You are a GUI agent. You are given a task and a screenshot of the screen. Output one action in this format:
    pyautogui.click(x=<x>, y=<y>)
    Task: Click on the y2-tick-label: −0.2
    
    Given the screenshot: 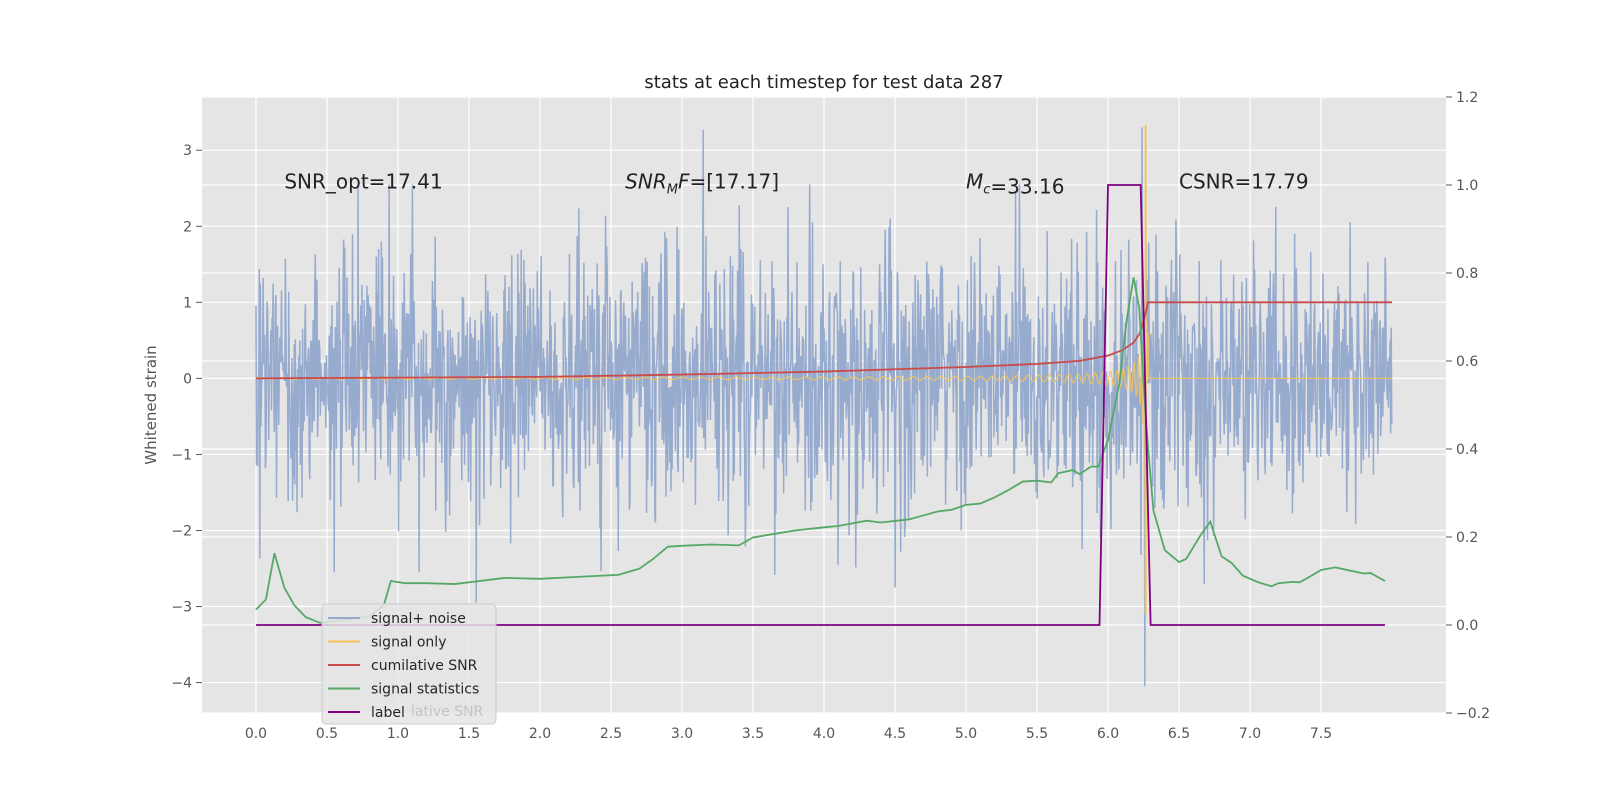 What is the action you would take?
    pyautogui.click(x=1473, y=714)
    